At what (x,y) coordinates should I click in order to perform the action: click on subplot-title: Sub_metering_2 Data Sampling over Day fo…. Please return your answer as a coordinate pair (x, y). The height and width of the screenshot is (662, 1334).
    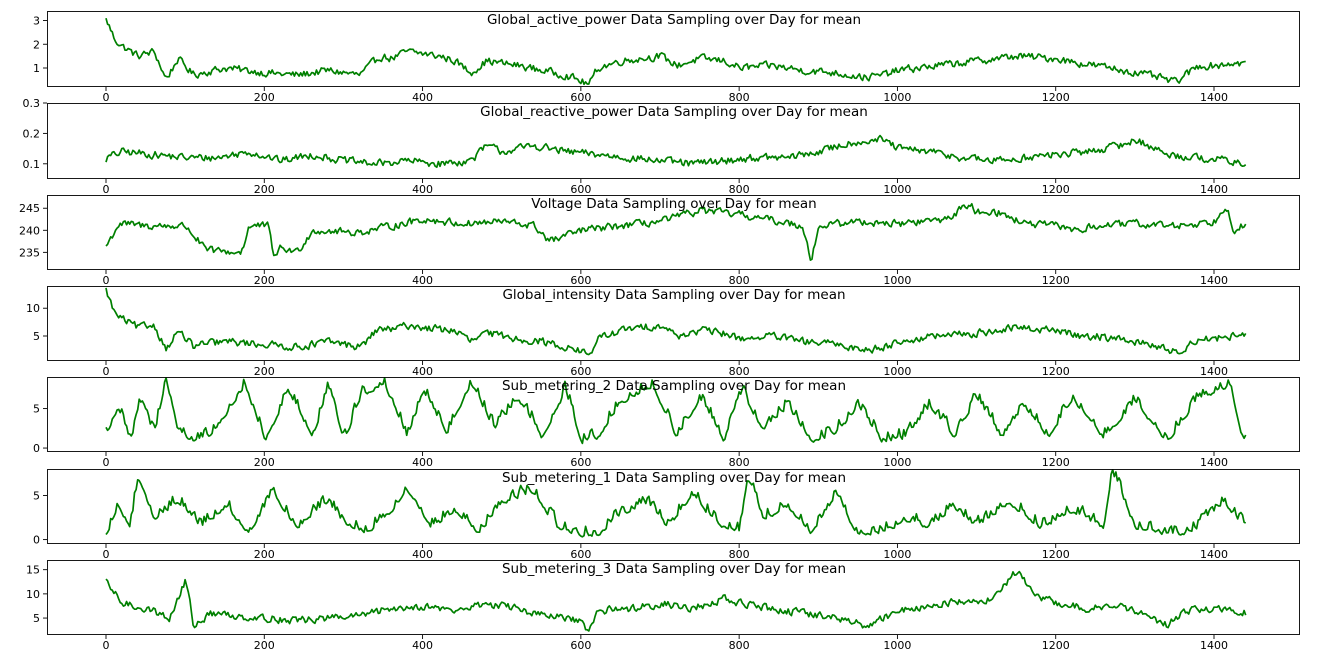
    Looking at the image, I should click on (674, 386).